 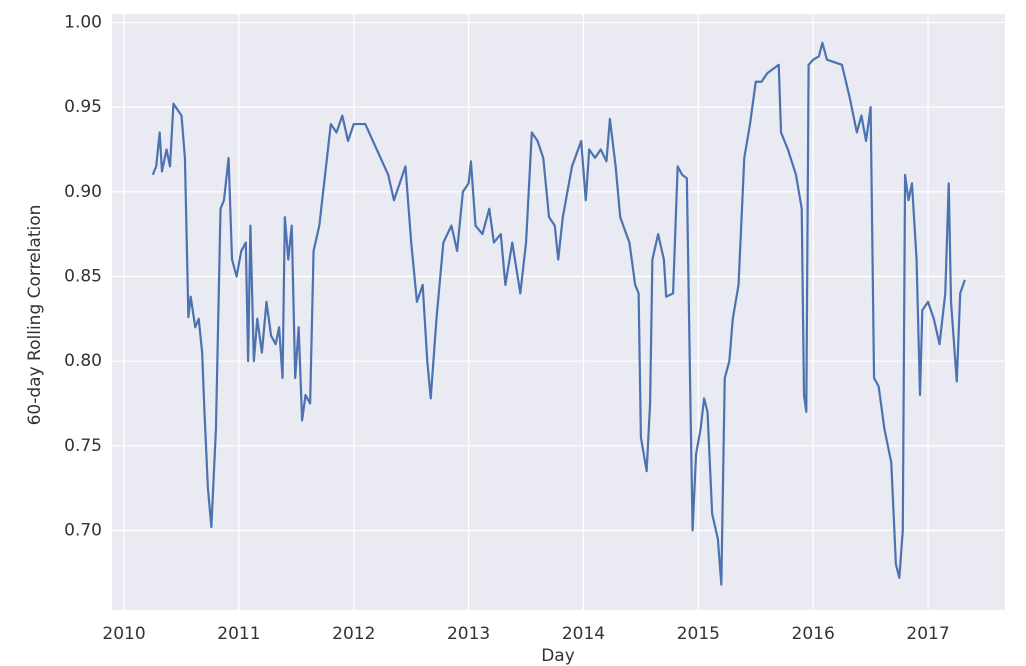 I want to click on x-axis-label: Day, so click(x=558, y=656).